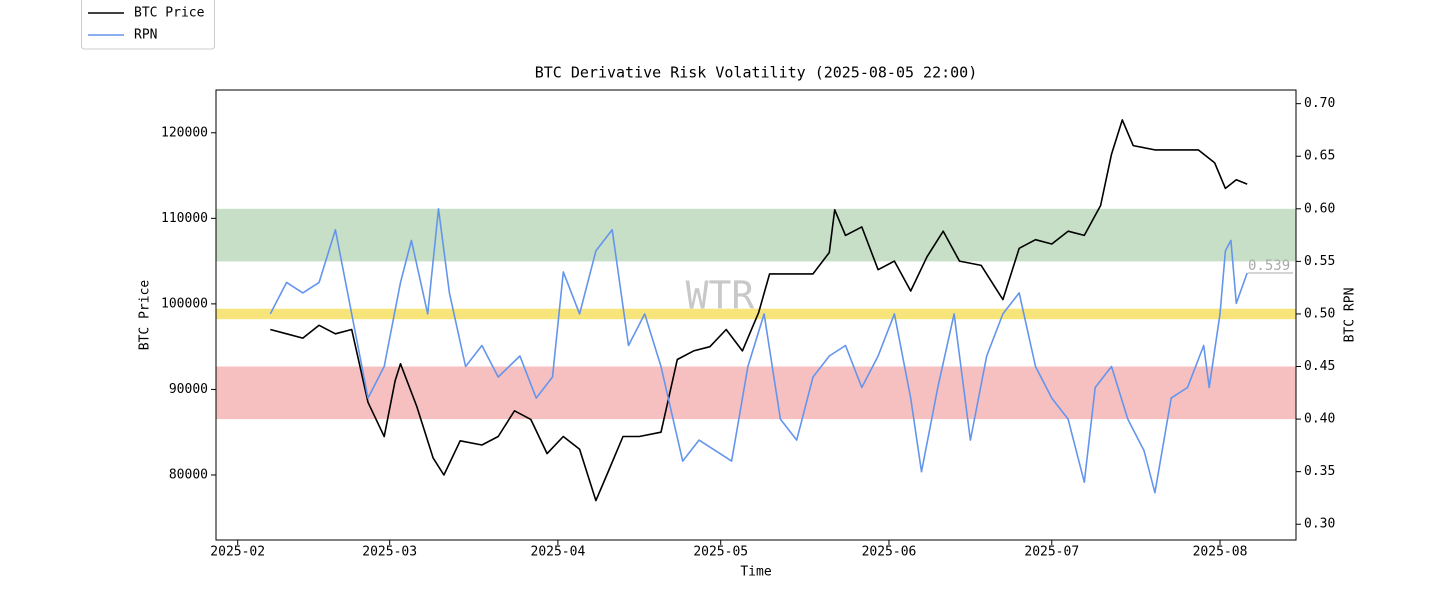 This screenshot has height=600, width=1440. I want to click on x-tick-label: 2025-08, so click(1220, 552).